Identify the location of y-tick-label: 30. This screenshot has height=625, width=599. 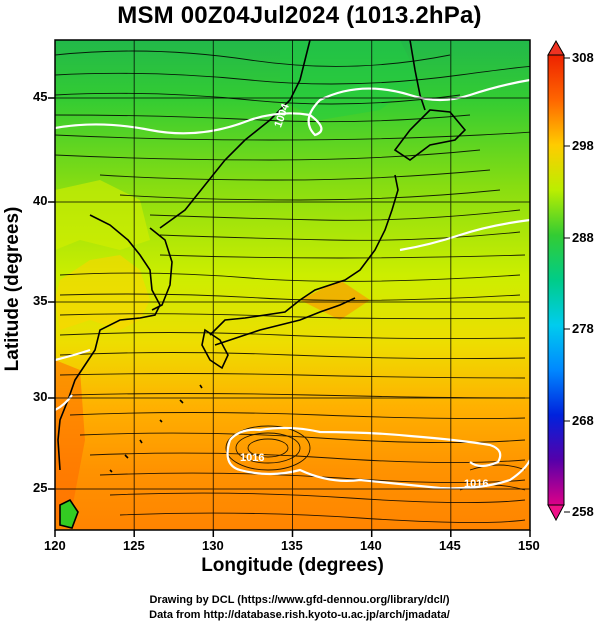
(40, 396).